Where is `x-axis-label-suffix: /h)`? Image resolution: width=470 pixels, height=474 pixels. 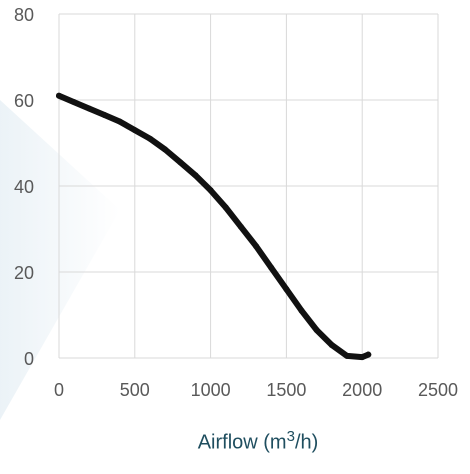
x-axis-label-suffix: /h) is located at coordinates (306, 442).